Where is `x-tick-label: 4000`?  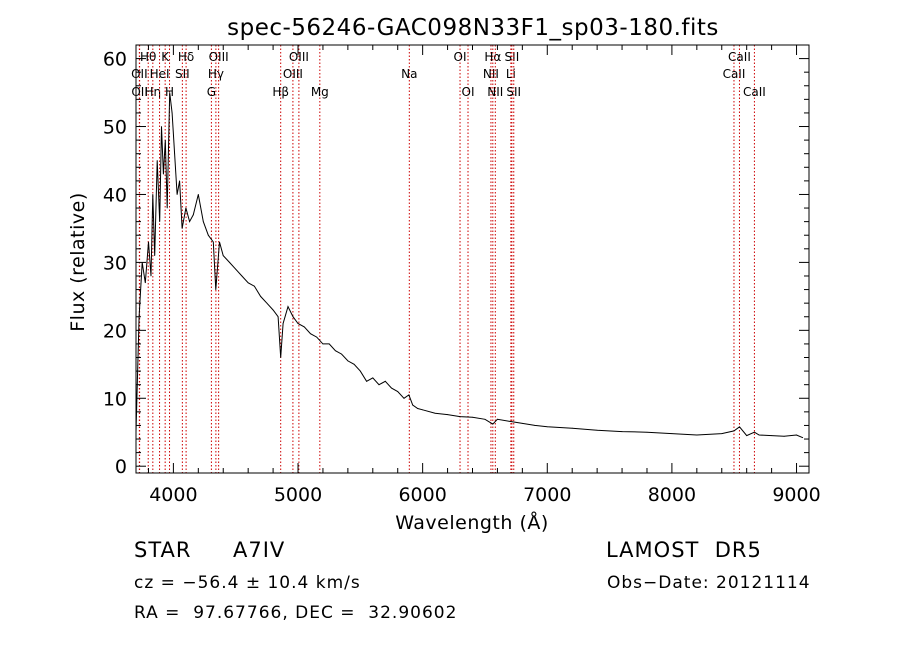 x-tick-label: 4000 is located at coordinates (173, 495).